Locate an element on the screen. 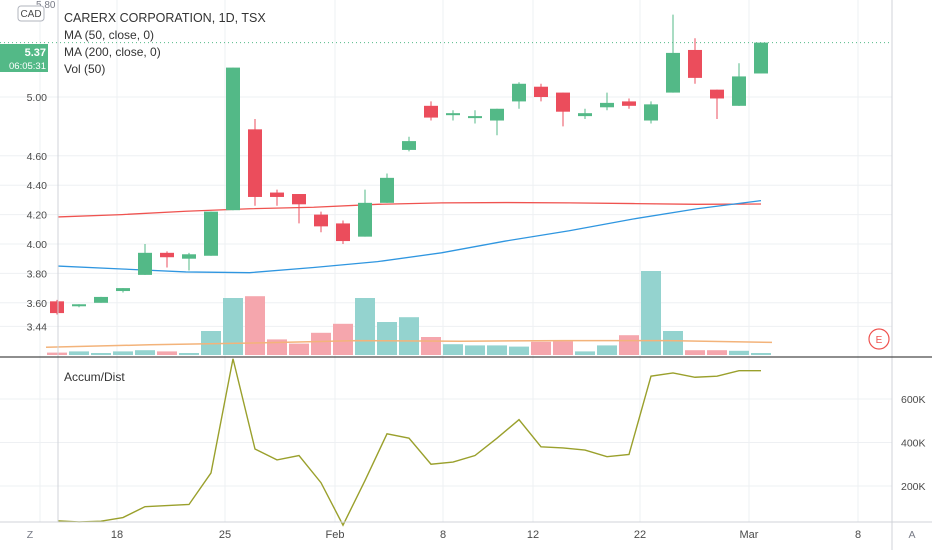 The width and height of the screenshot is (932, 550). price-tick-label: 3.80 is located at coordinates (37, 274).